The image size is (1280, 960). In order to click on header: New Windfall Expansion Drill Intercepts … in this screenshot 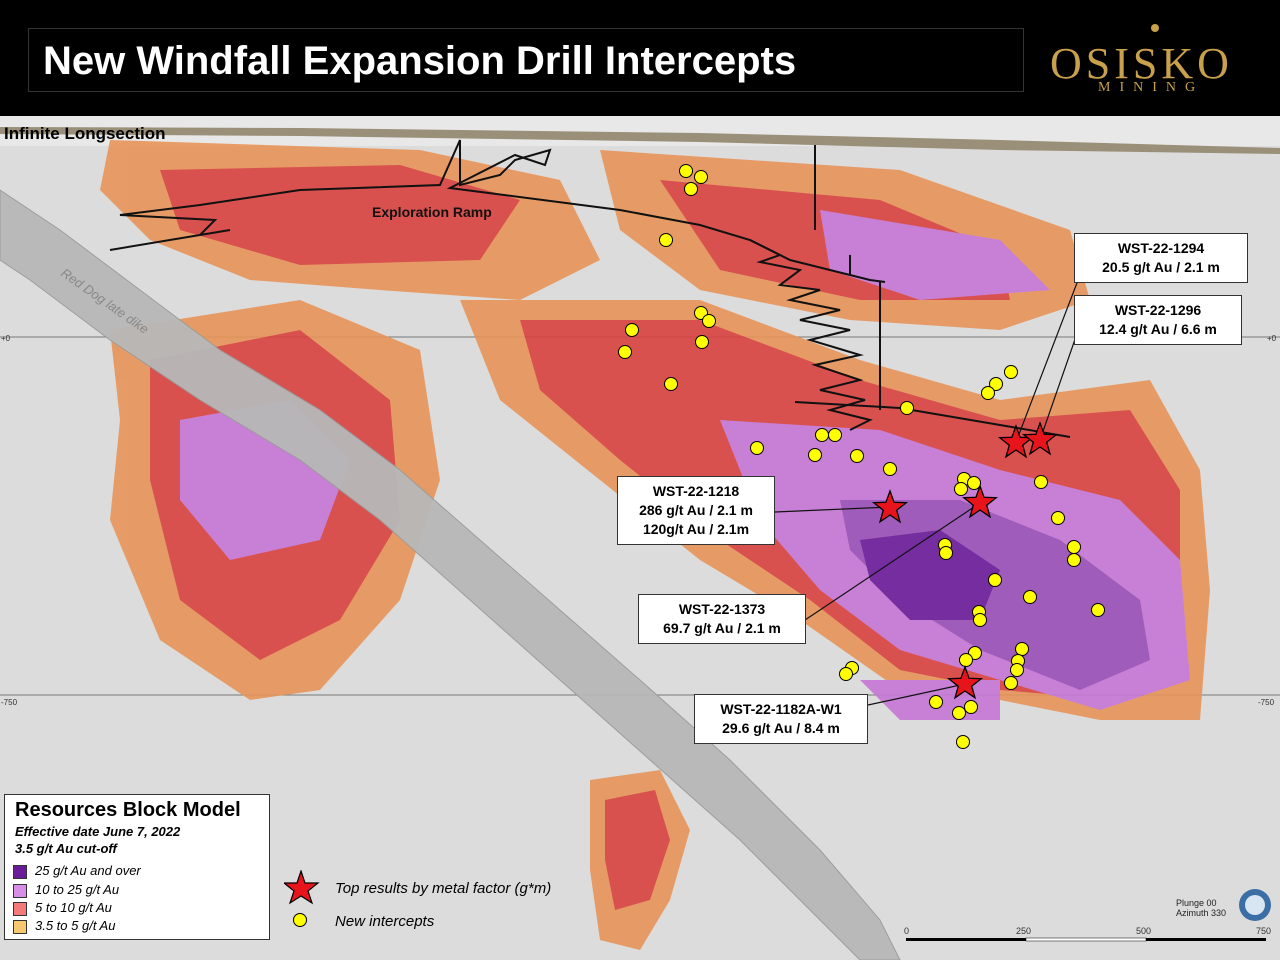, I will do `click(640, 58)`.